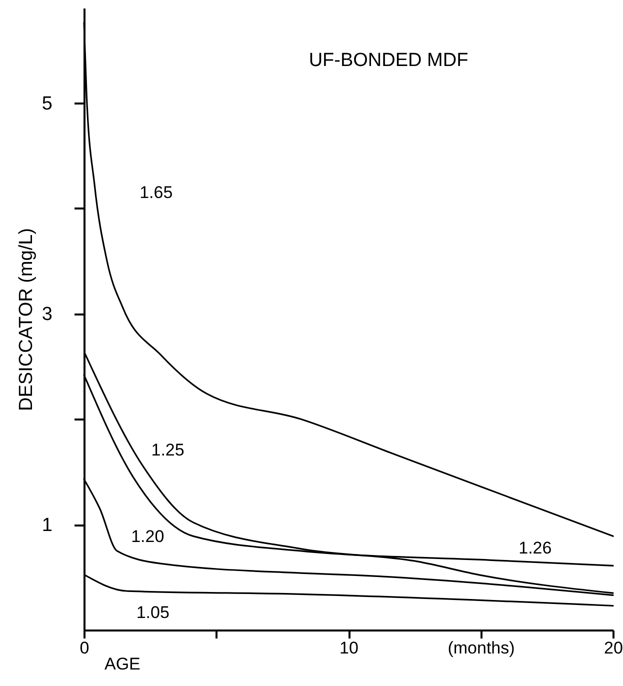 The image size is (623, 686). I want to click on text: UF-BONDED MDF, so click(388, 60).